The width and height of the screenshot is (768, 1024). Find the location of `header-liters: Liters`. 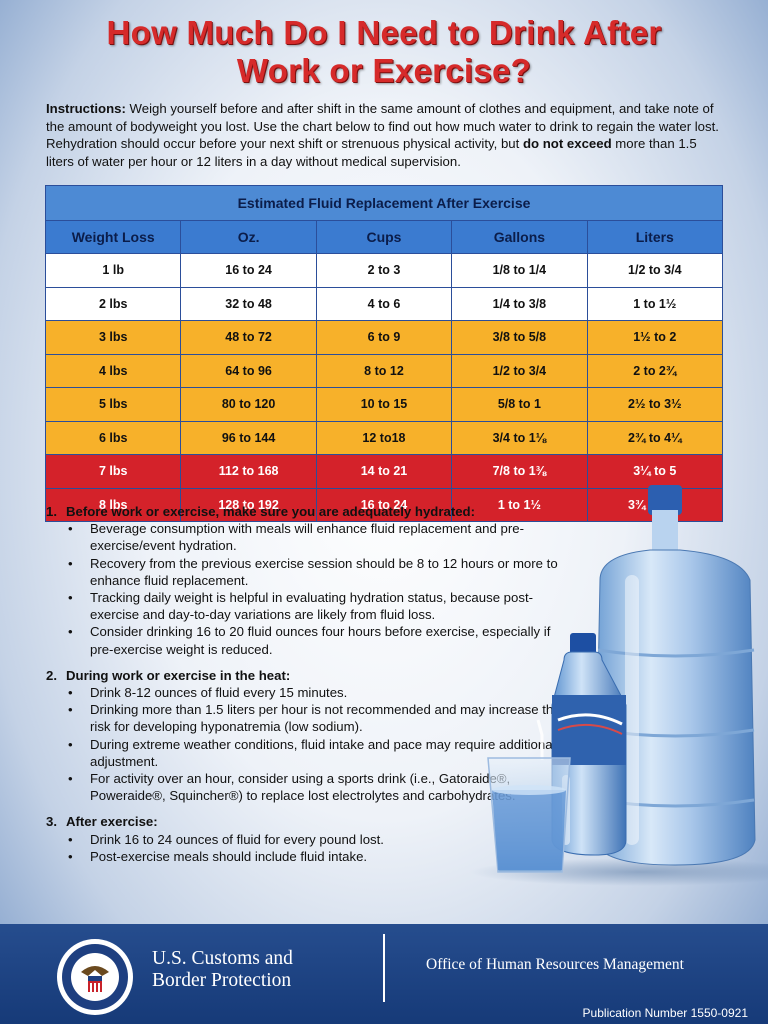

header-liters: Liters is located at coordinates (655, 237).